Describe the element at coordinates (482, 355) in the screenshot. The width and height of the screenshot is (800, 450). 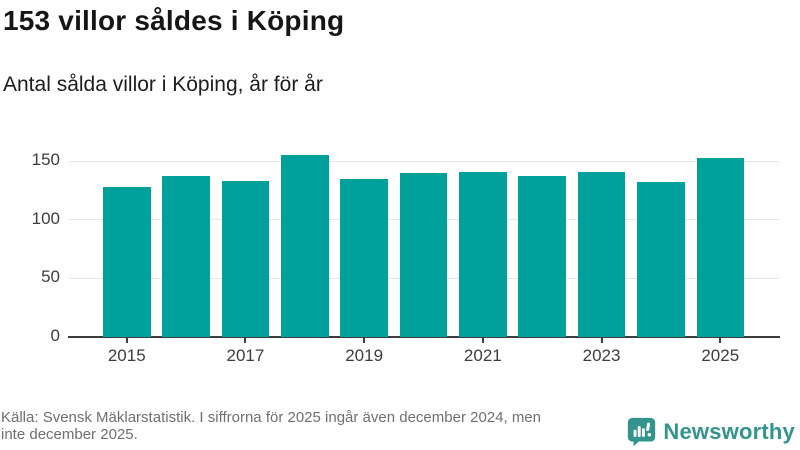
I see `x-tick-label-2021: 2021` at that location.